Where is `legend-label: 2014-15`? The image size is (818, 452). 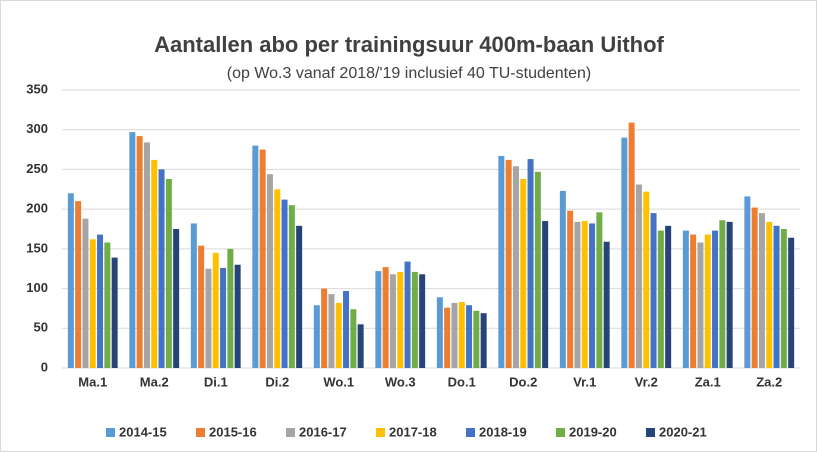 legend-label: 2014-15 is located at coordinates (143, 431).